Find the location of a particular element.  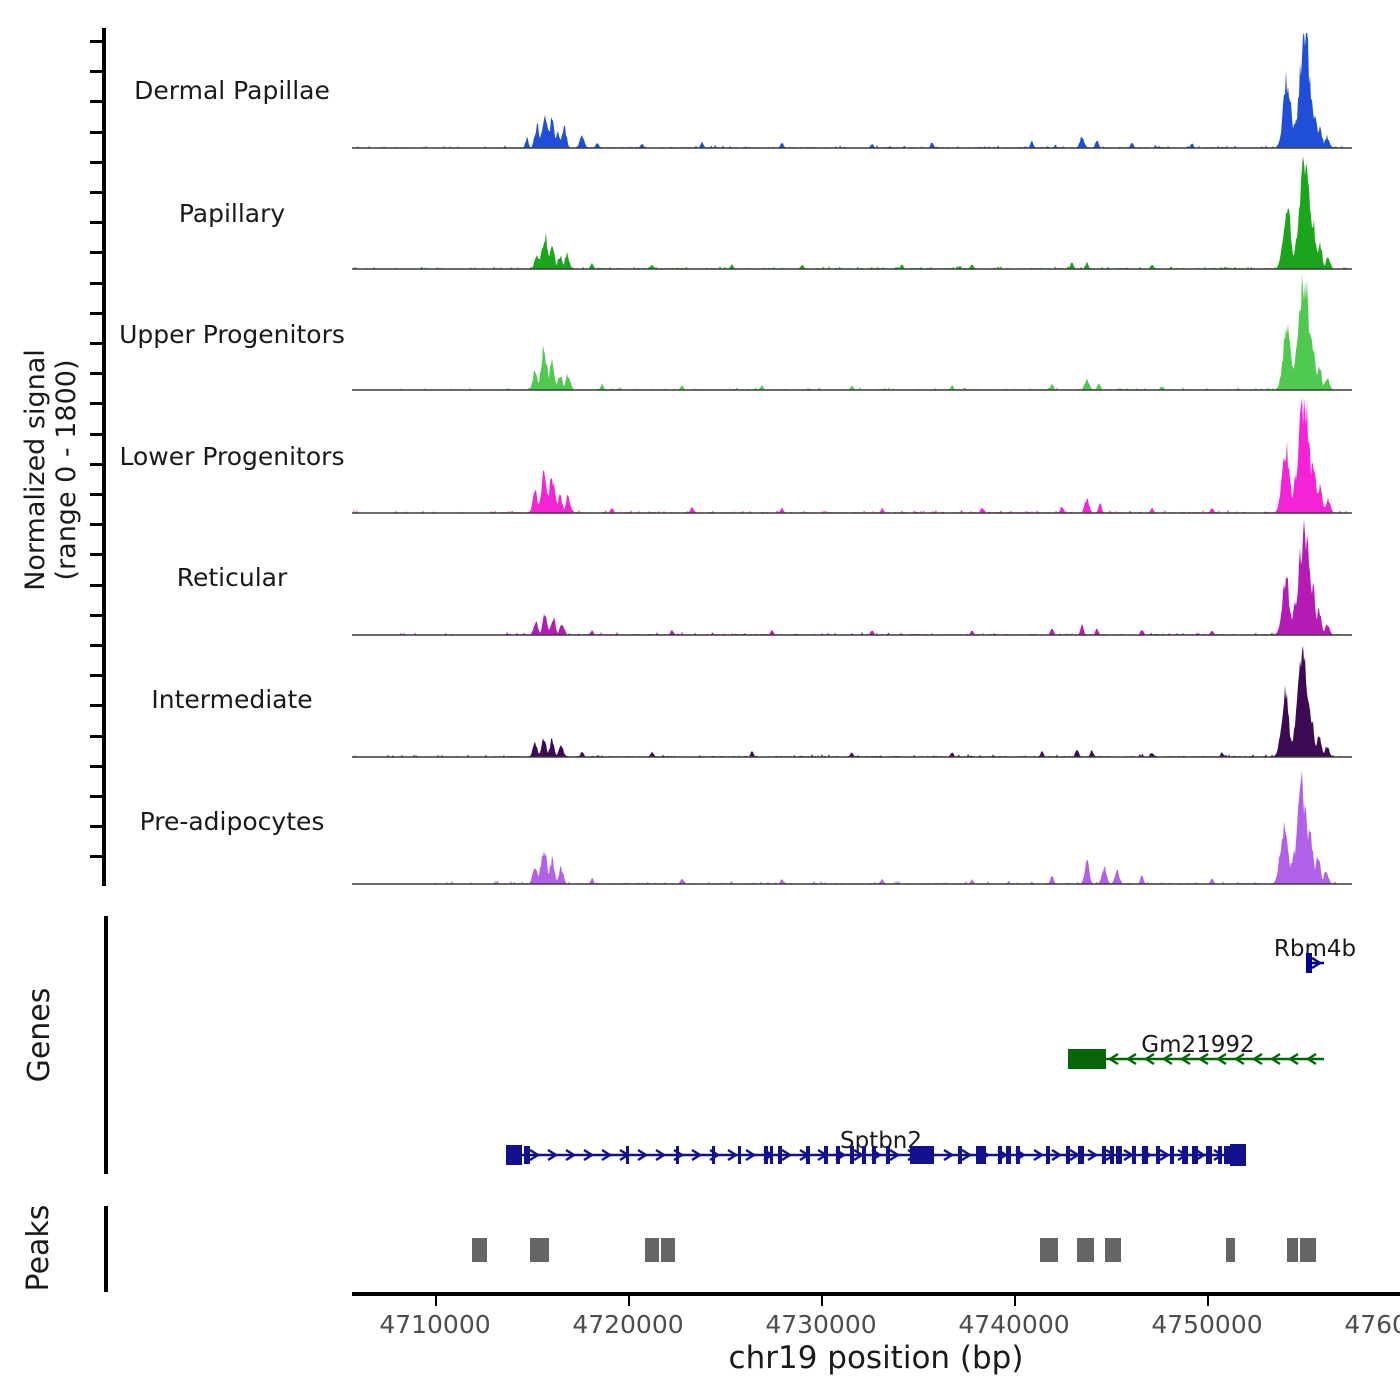

peaks-axis-label: Peaks is located at coordinates (38, 1248).